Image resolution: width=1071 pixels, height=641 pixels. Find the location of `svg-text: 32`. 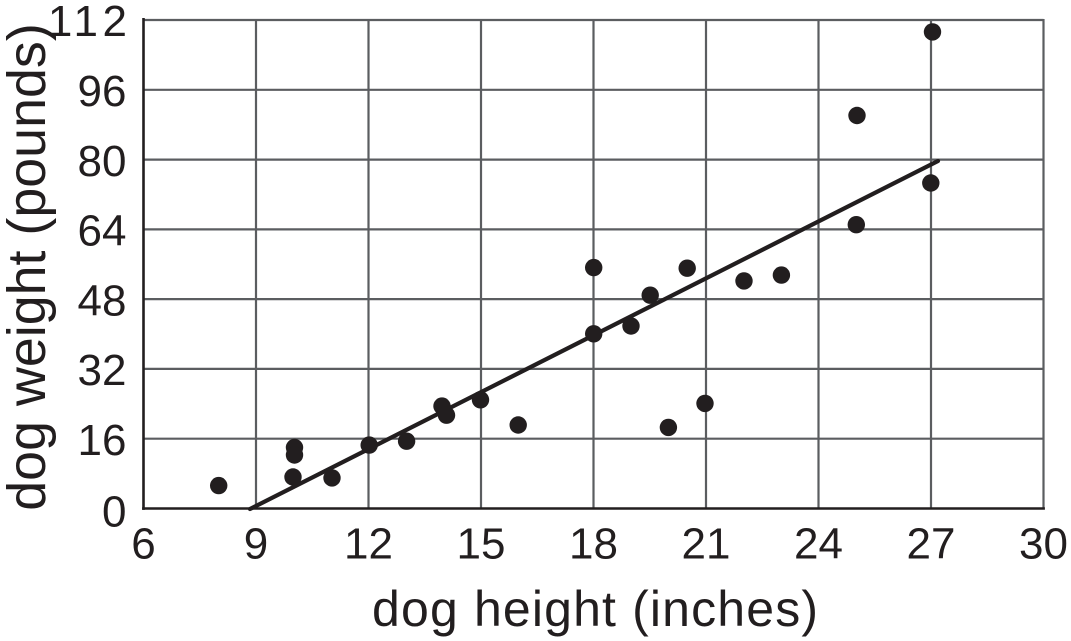

svg-text: 32 is located at coordinates (102, 370).